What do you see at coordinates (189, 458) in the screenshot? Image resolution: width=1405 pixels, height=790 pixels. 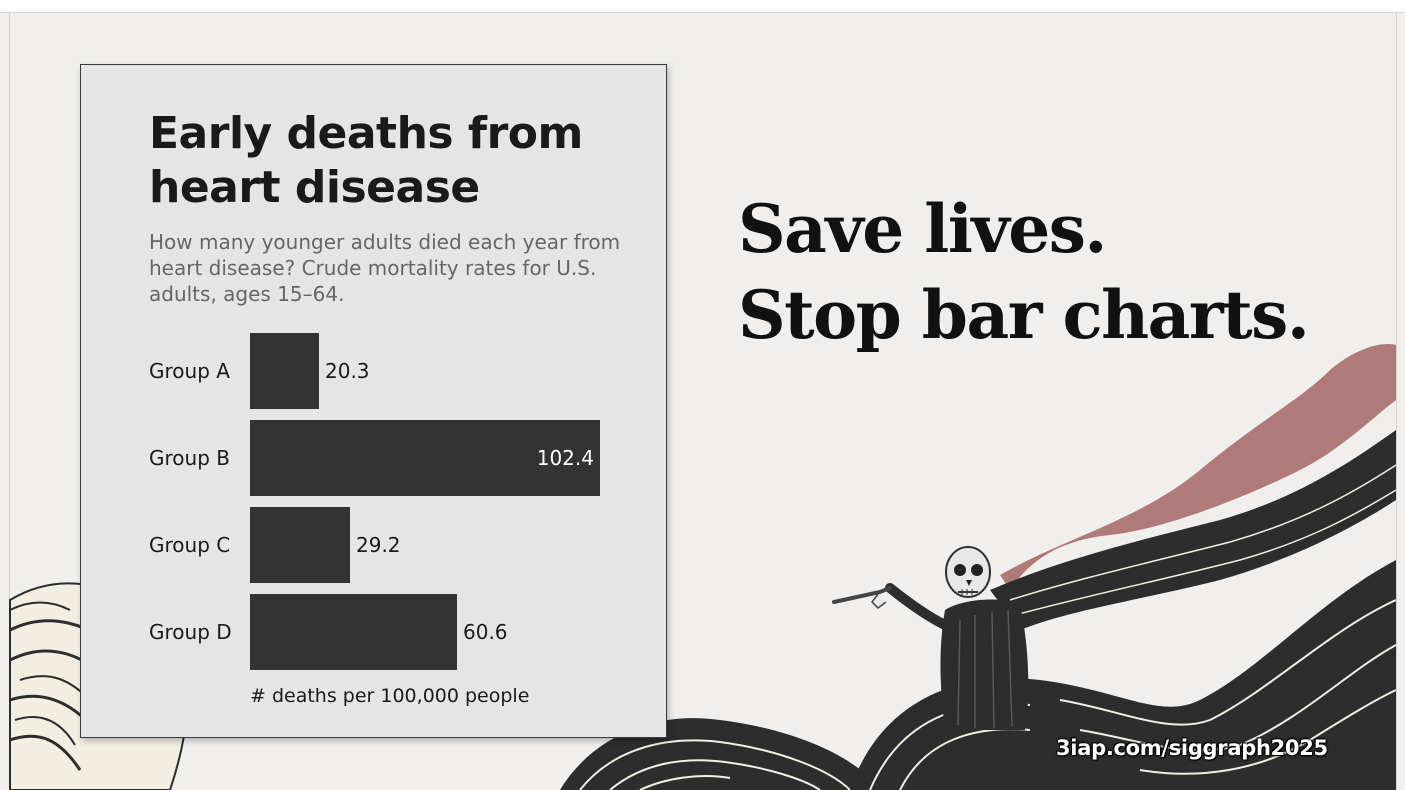 I see `category-label-group-b: Group B` at bounding box center [189, 458].